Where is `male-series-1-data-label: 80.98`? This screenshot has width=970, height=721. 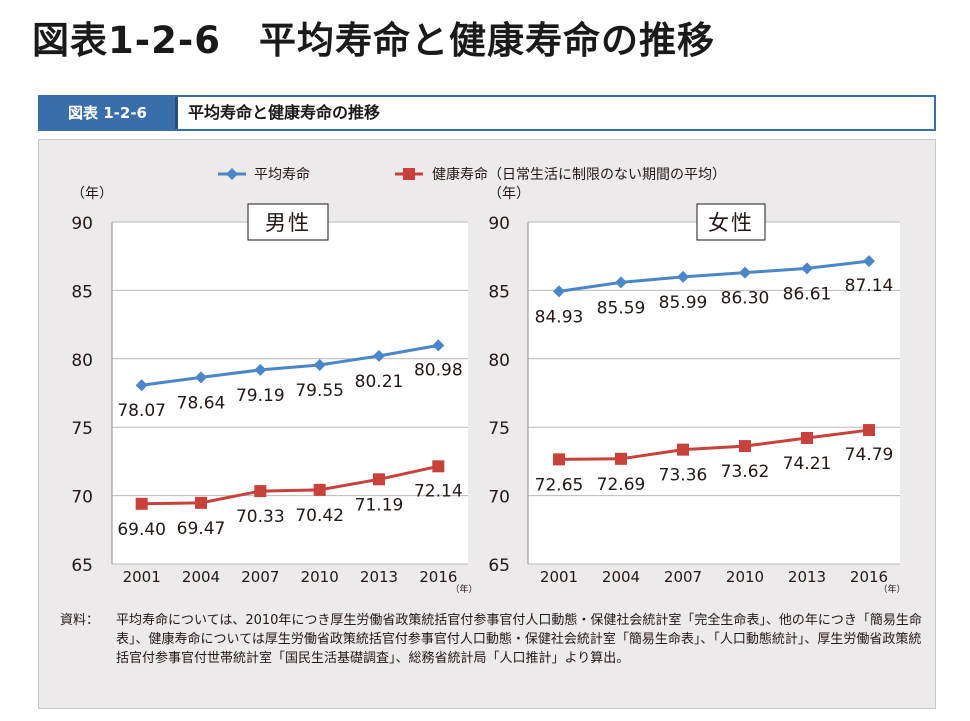
male-series-1-data-label: 80.98 is located at coordinates (438, 370).